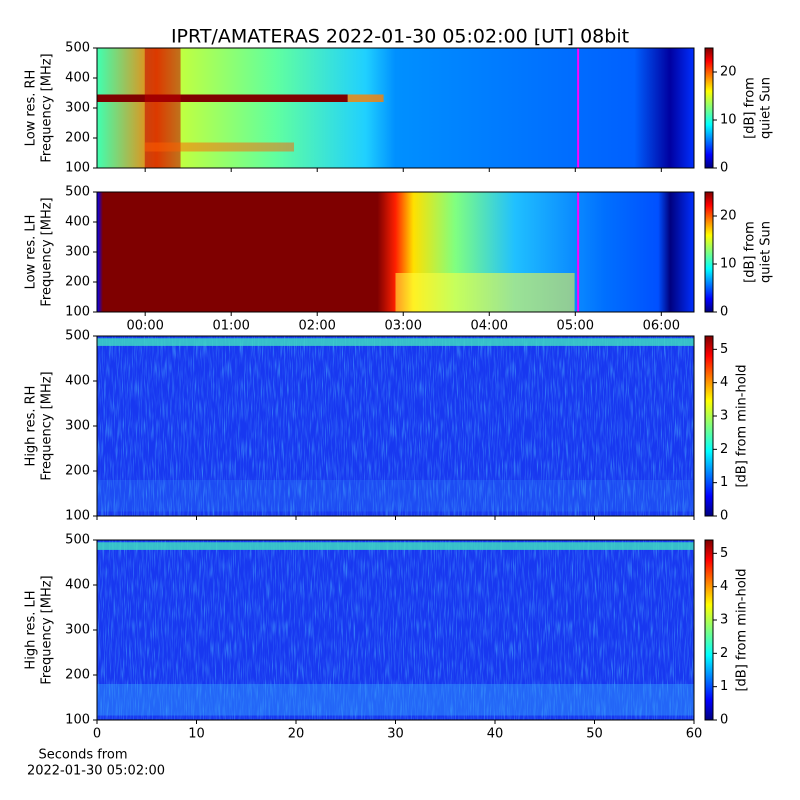  Describe the element at coordinates (97, 734) in the screenshot. I see `x-tick-label: 0` at that location.